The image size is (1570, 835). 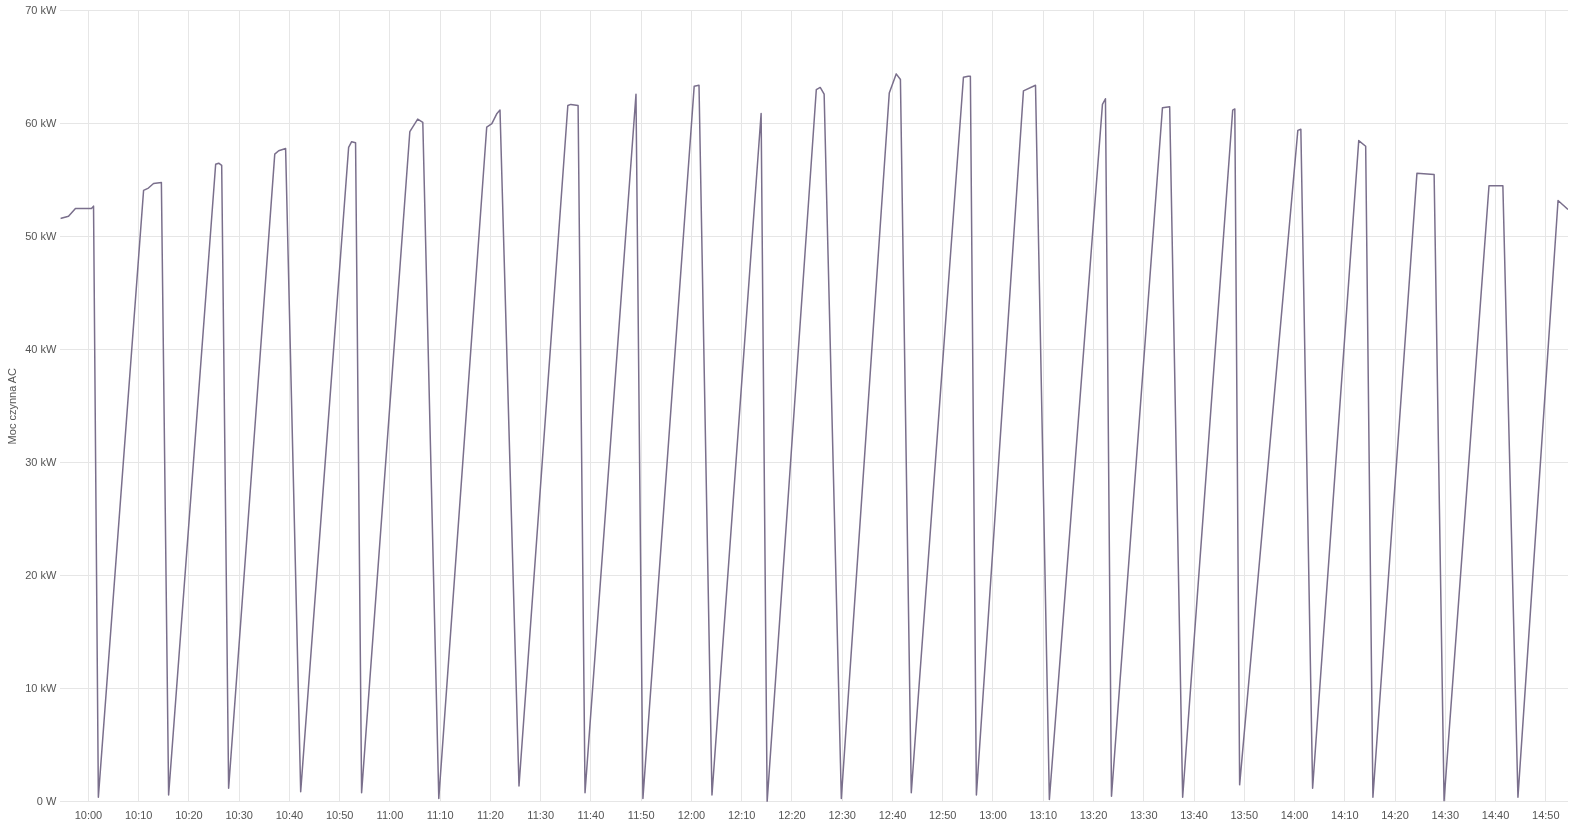 What do you see at coordinates (792, 815) in the screenshot?
I see `x-tick-label: 12:20` at bounding box center [792, 815].